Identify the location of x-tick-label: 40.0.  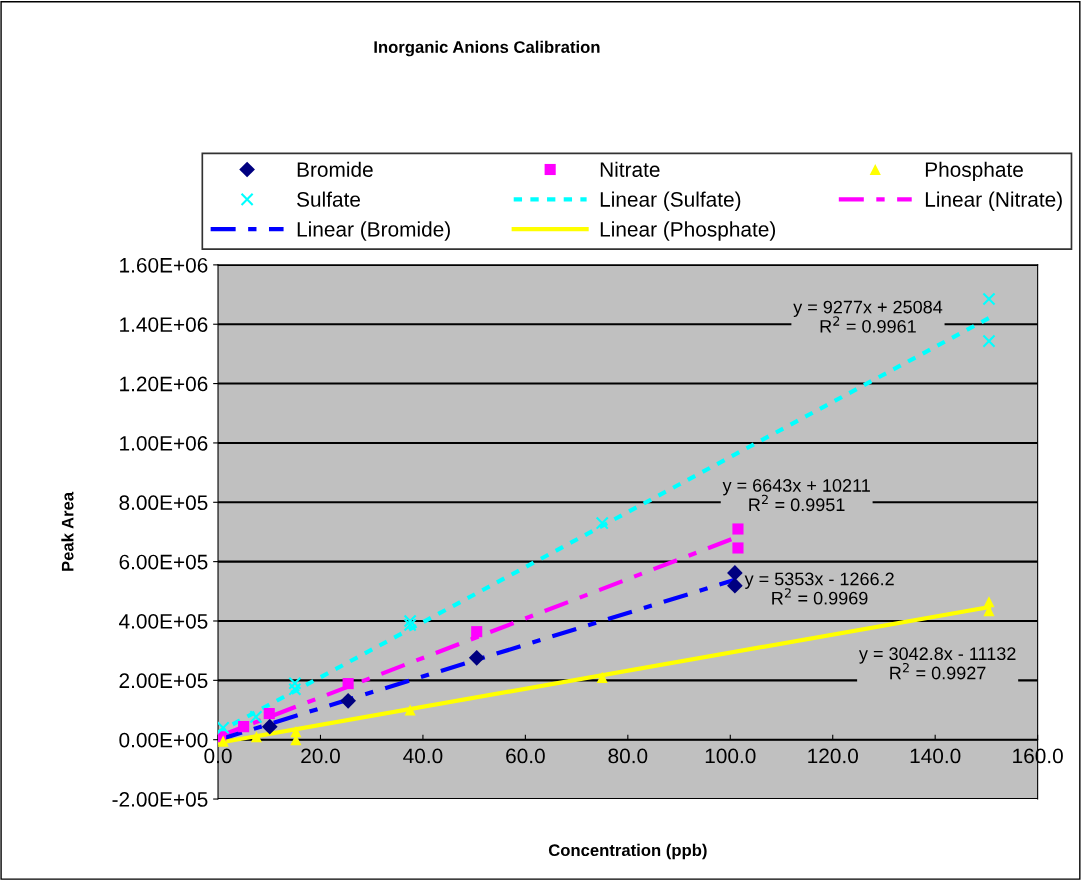
(423, 756).